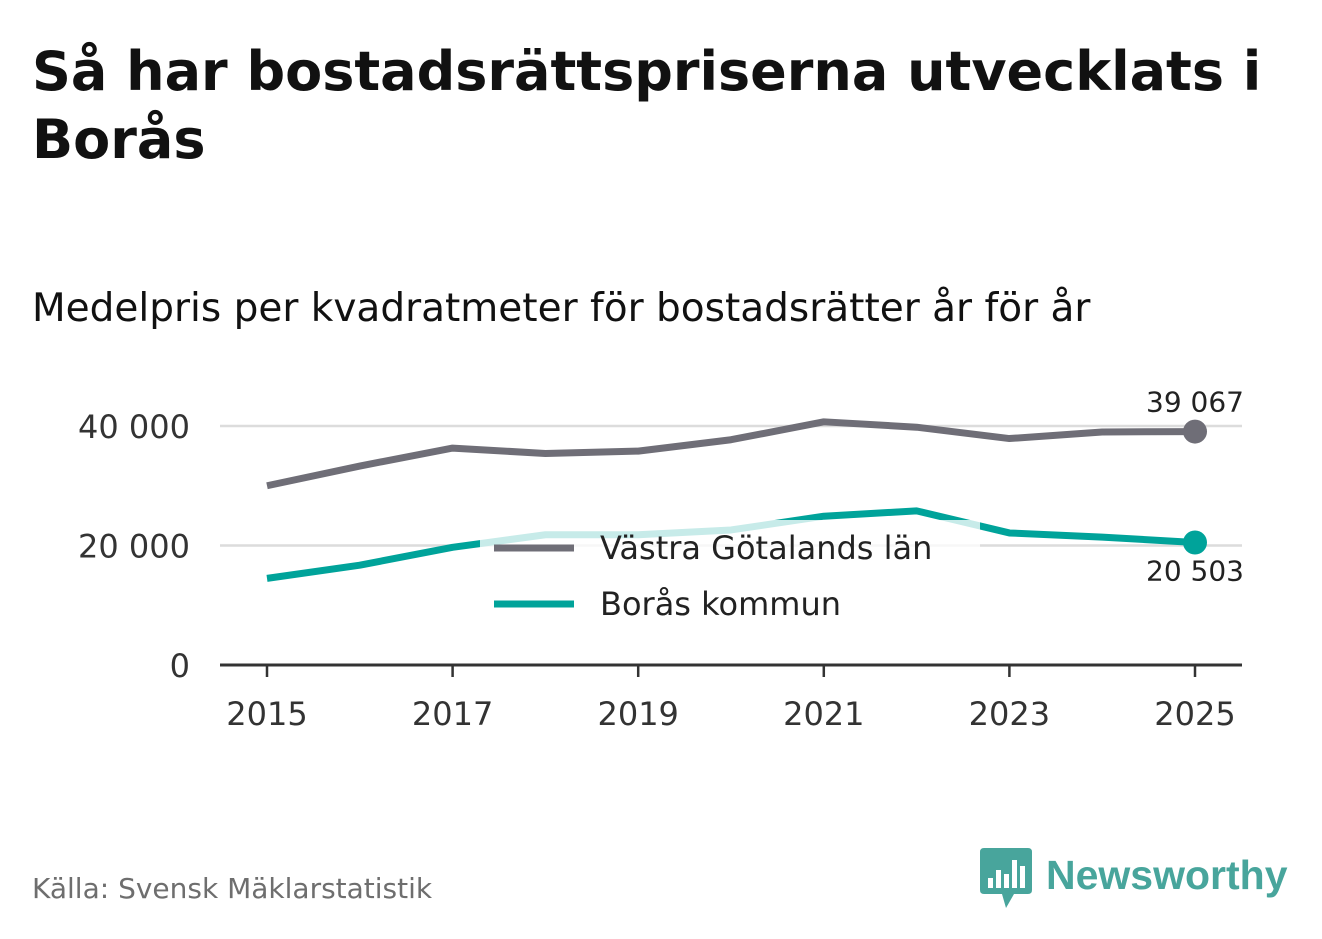  What do you see at coordinates (1195, 570) in the screenshot?
I see `series-end-label-1: 20 503` at bounding box center [1195, 570].